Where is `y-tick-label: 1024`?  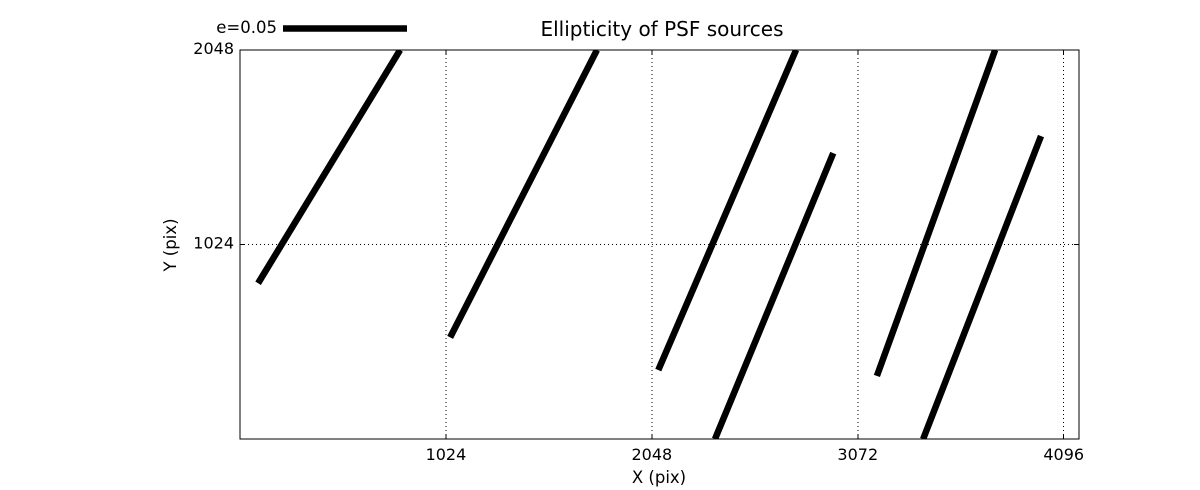
y-tick-label: 1024 is located at coordinates (213, 243).